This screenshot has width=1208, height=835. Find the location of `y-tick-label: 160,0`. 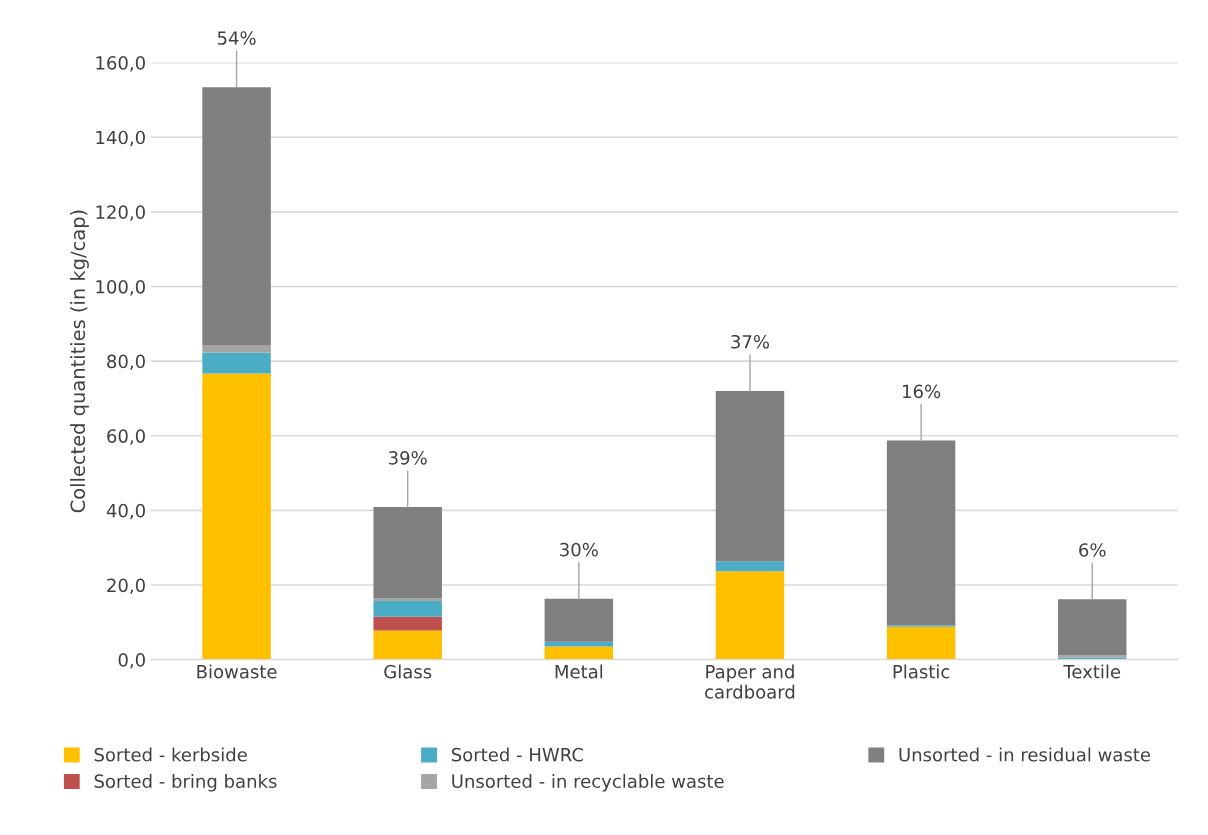

y-tick-label: 160,0 is located at coordinates (120, 64).